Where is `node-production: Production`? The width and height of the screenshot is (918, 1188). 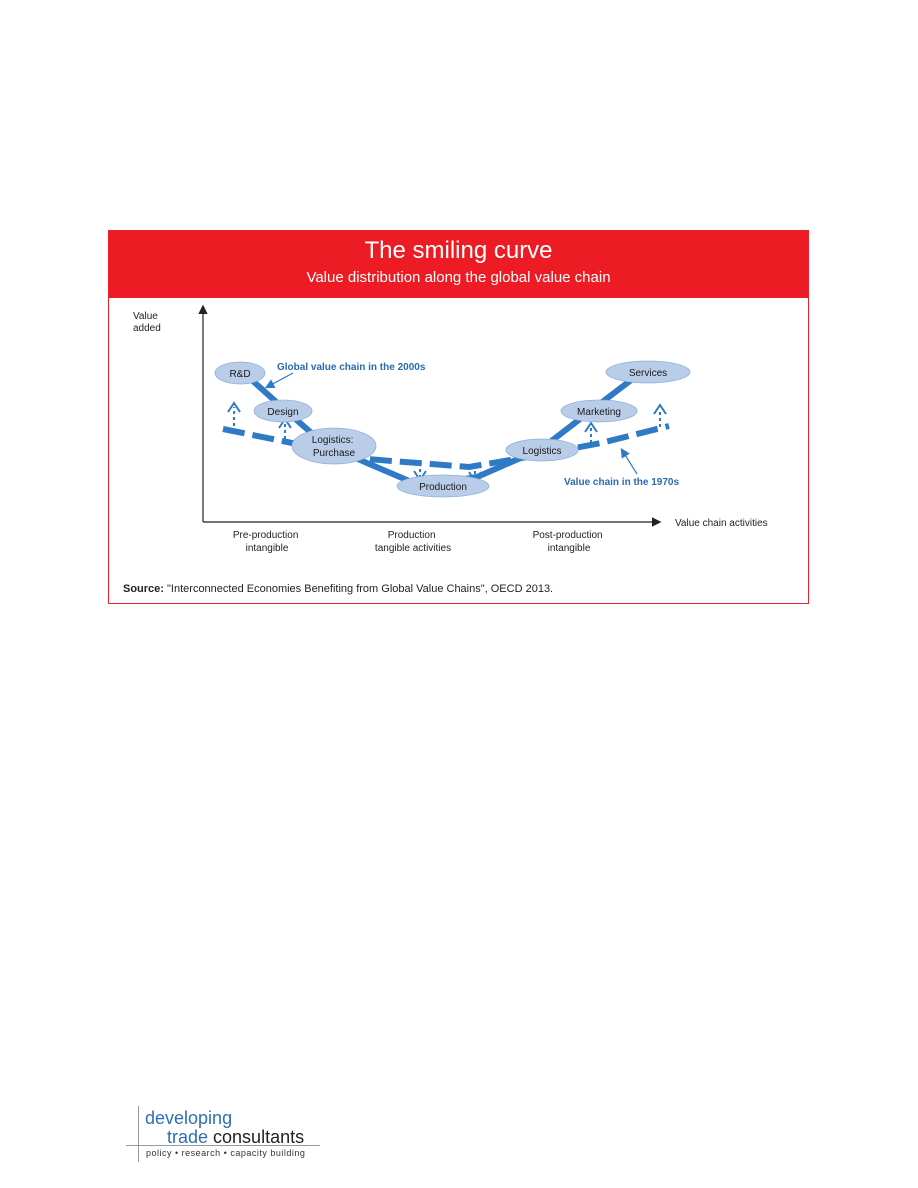
node-production: Production is located at coordinates (443, 486).